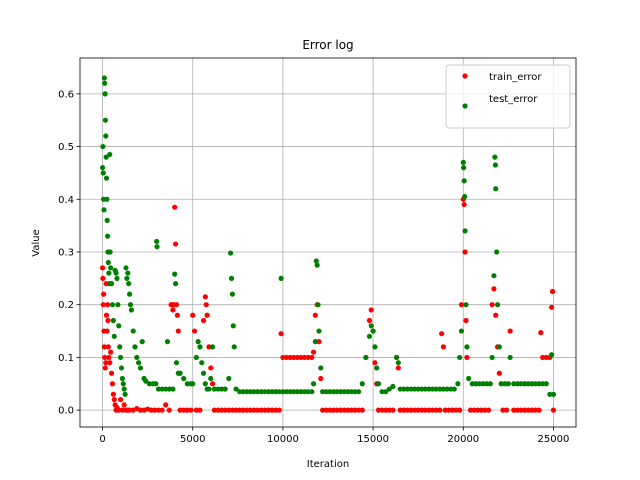 The width and height of the screenshot is (640, 480). What do you see at coordinates (66, 94) in the screenshot?
I see `y-tick-label: 0.6` at bounding box center [66, 94].